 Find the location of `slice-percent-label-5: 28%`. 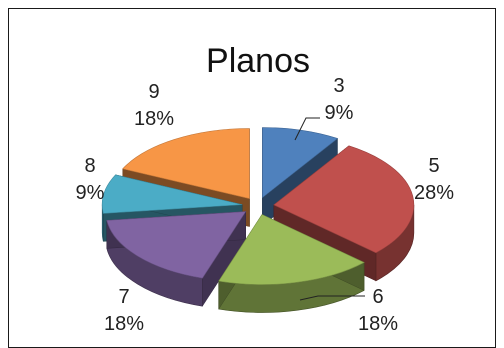

slice-percent-label-5: 28% is located at coordinates (434, 193).